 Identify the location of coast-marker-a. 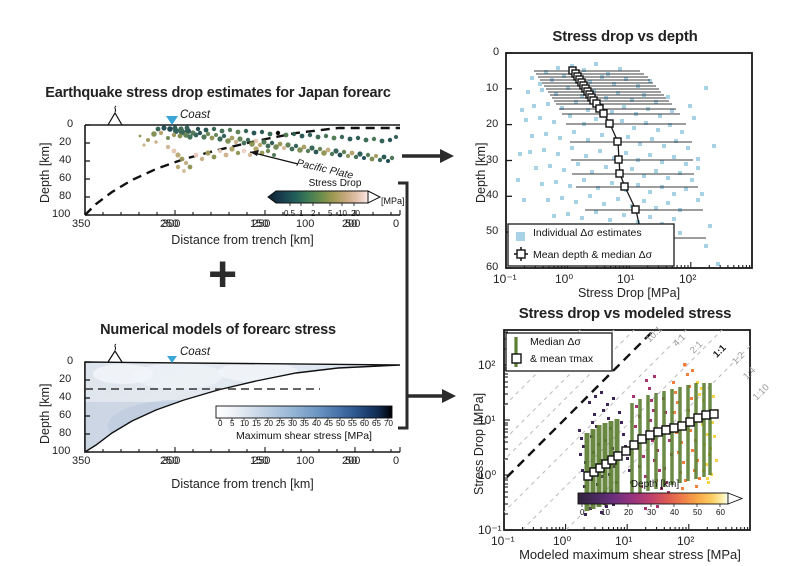
(172, 120).